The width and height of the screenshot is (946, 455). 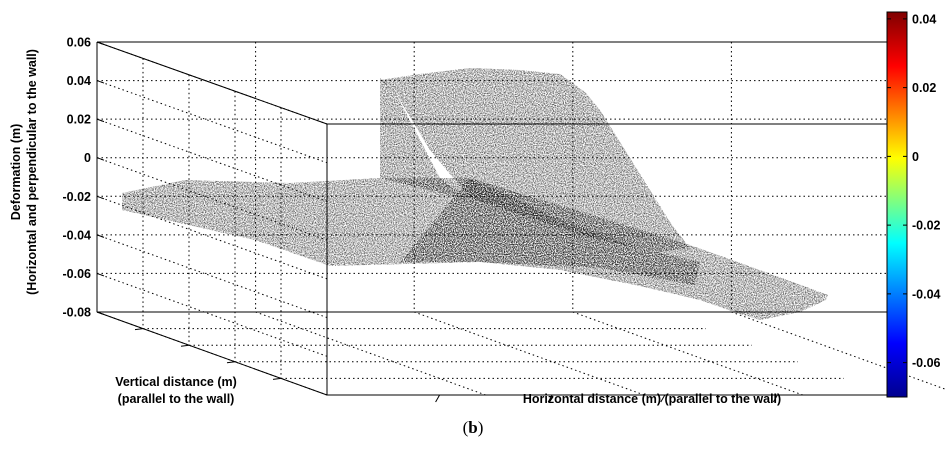 What do you see at coordinates (924, 88) in the screenshot?
I see `colorbar-tick-label: 0.02` at bounding box center [924, 88].